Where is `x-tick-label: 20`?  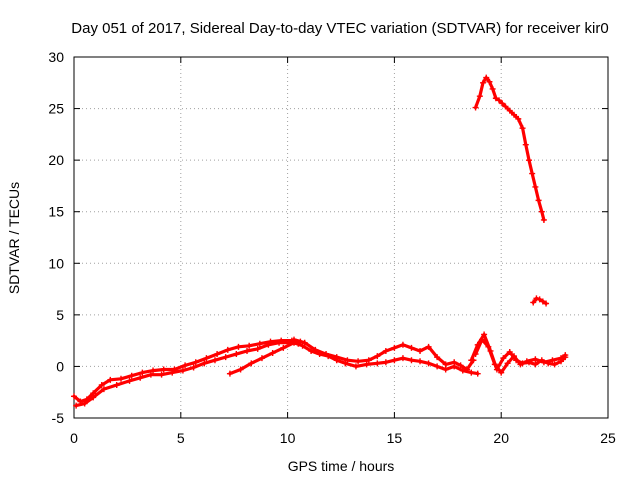
x-tick-label: 20 is located at coordinates (501, 438).